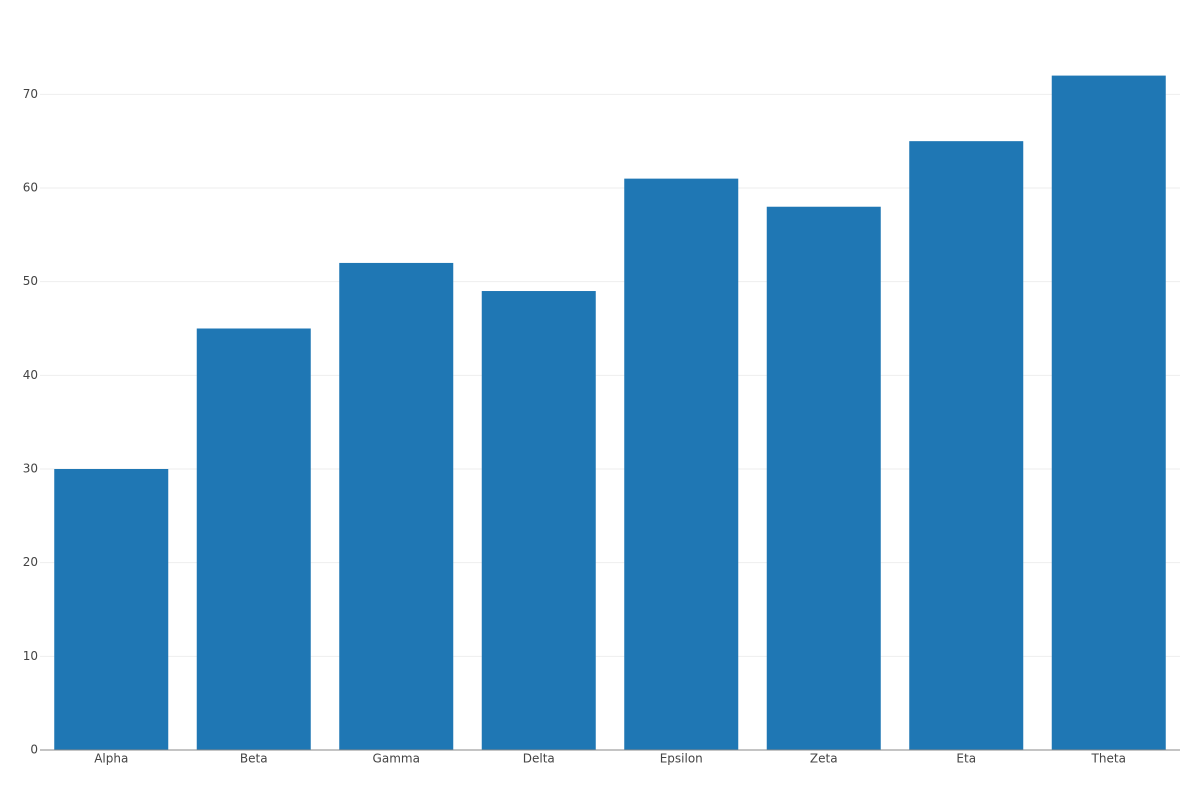 This screenshot has height=800, width=1200. What do you see at coordinates (30, 281) in the screenshot?
I see `y-tick-label: 50` at bounding box center [30, 281].